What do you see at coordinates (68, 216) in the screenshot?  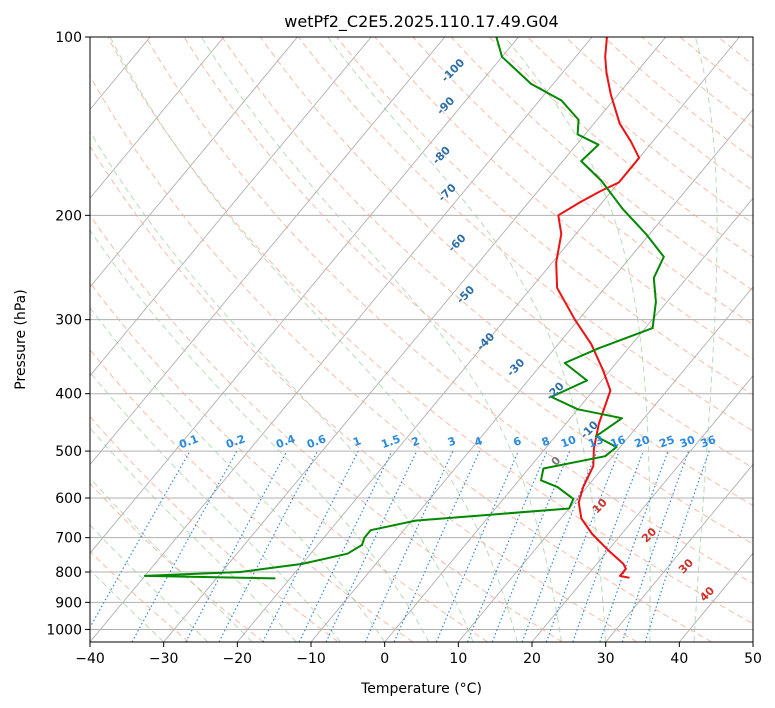 I see `y-tick-label: 200` at bounding box center [68, 216].